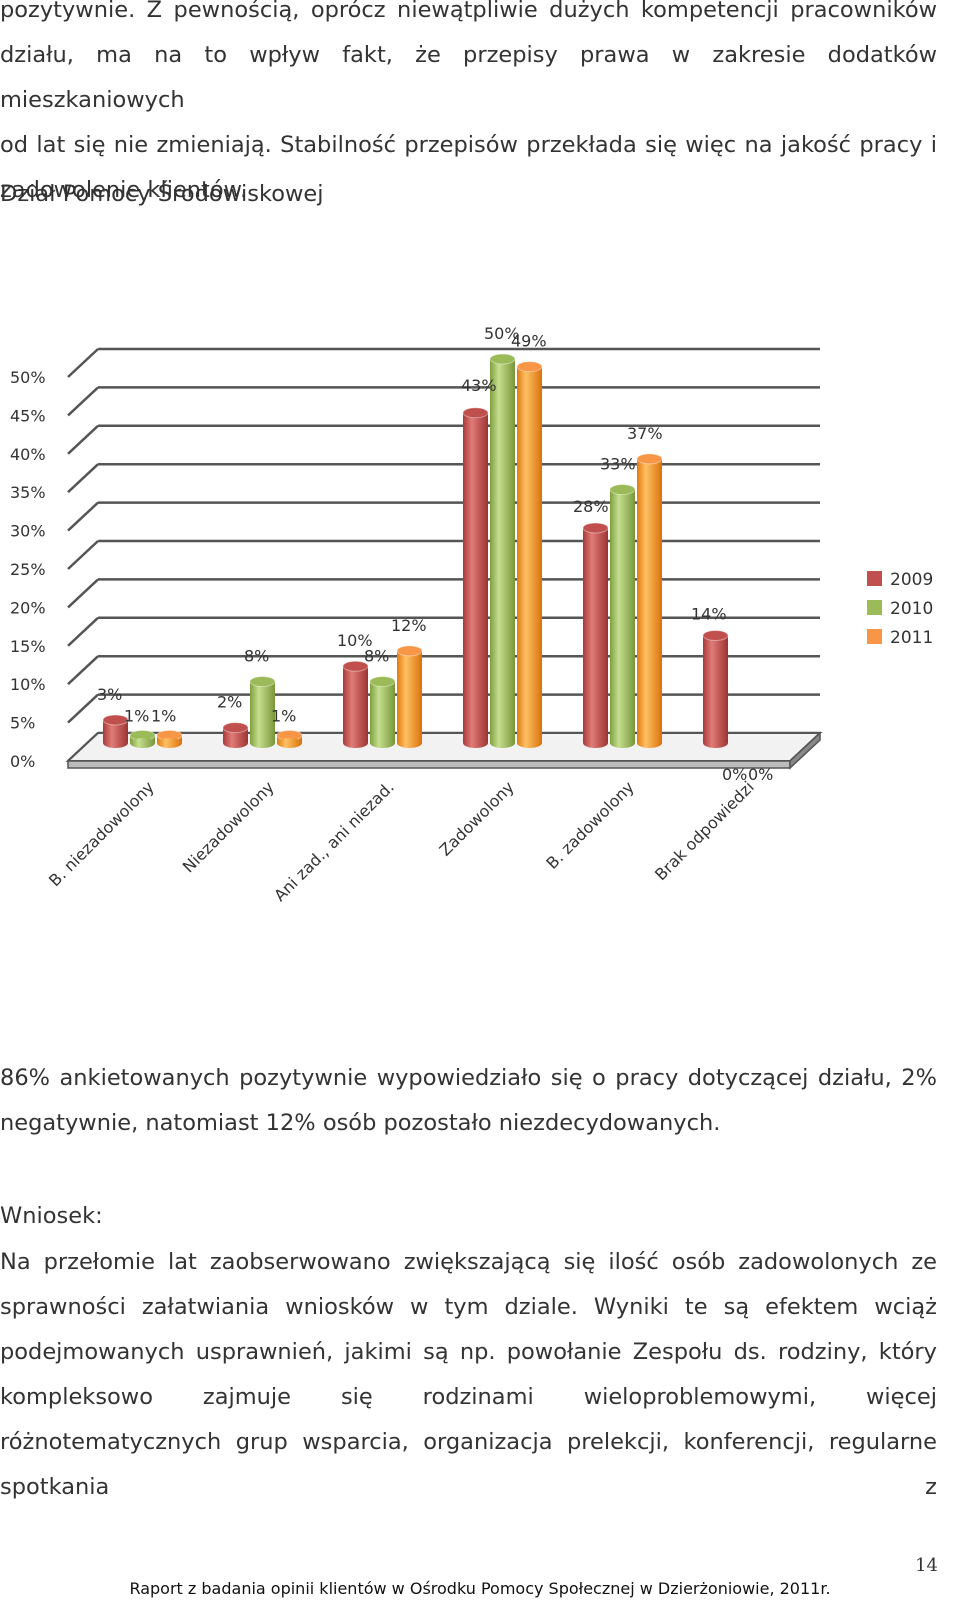 This screenshot has width=960, height=1600. Describe the element at coordinates (28, 377) in the screenshot. I see `y-tick-label: 50%` at that location.